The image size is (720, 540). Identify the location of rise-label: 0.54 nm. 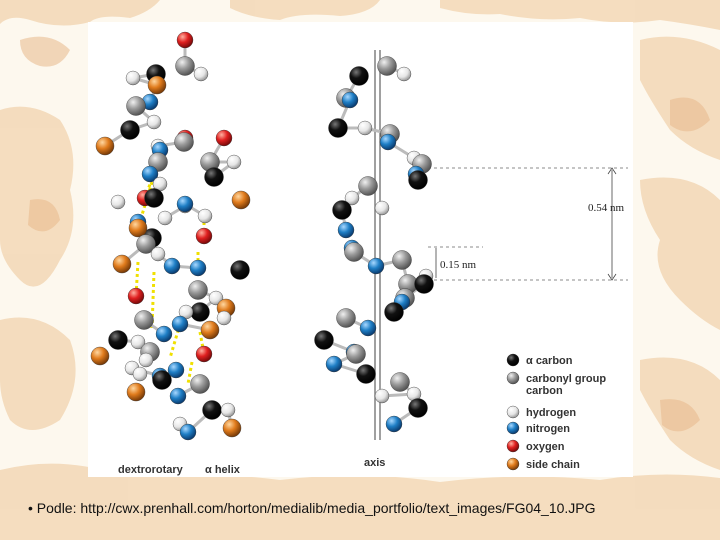
(606, 208).